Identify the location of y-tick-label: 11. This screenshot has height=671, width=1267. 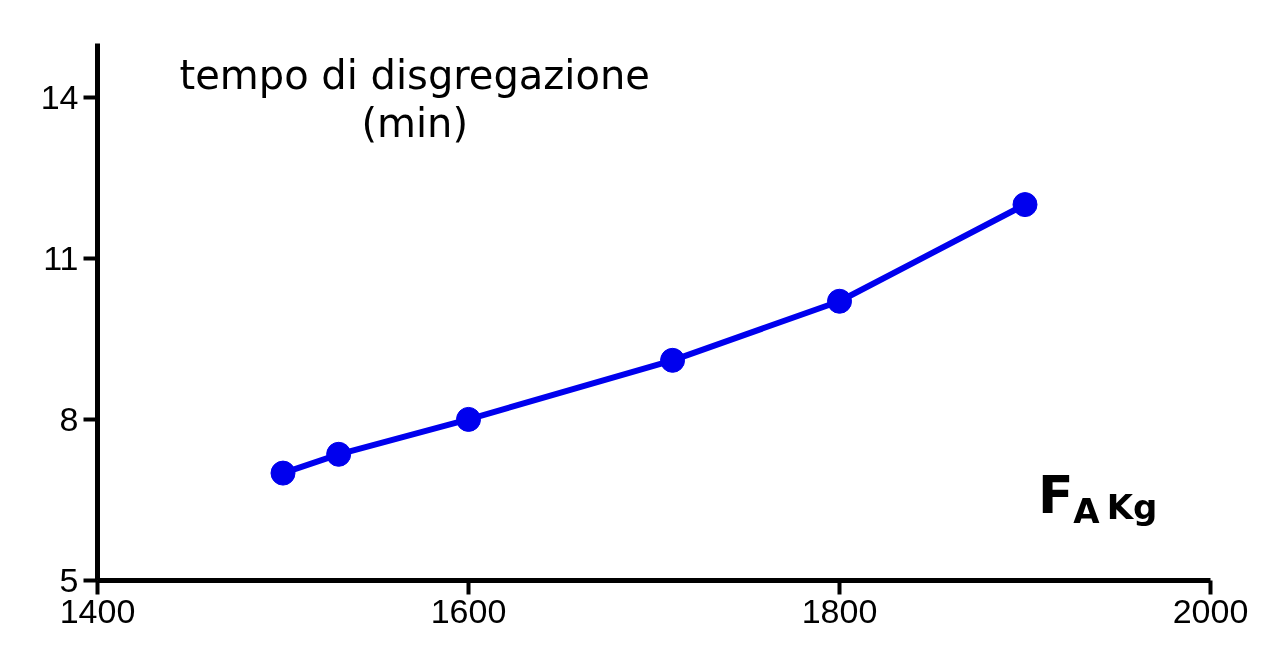
(61, 257).